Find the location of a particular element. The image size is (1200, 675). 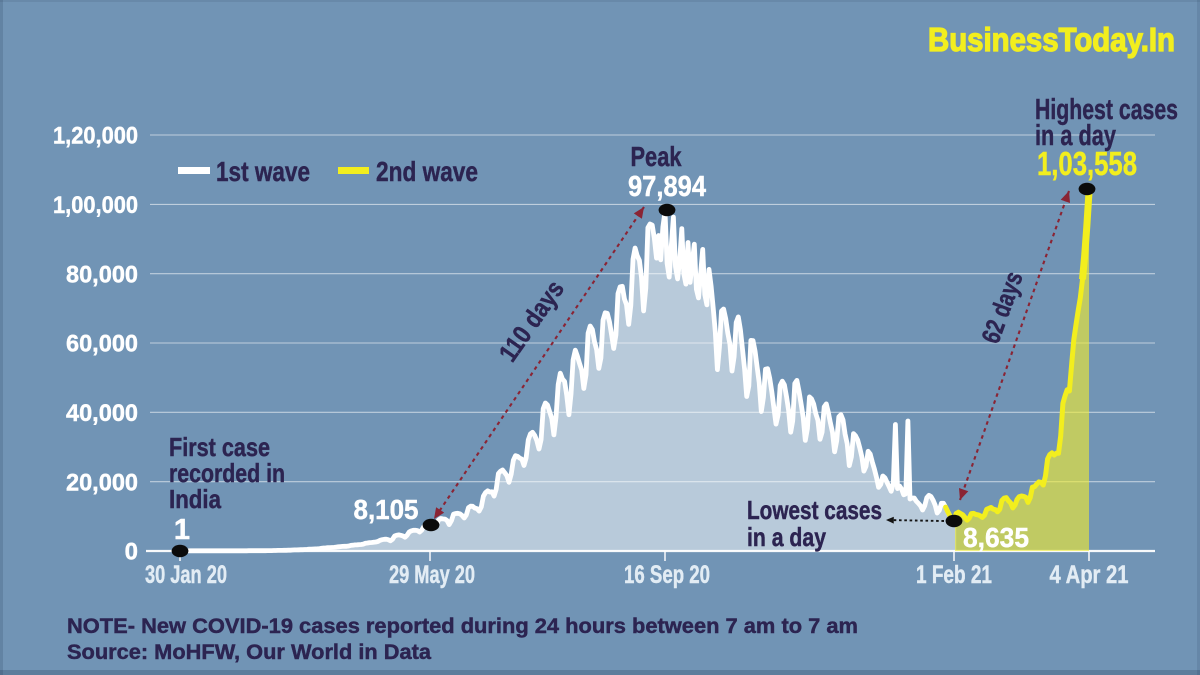

svg-text: 40,000 is located at coordinates (102, 413).